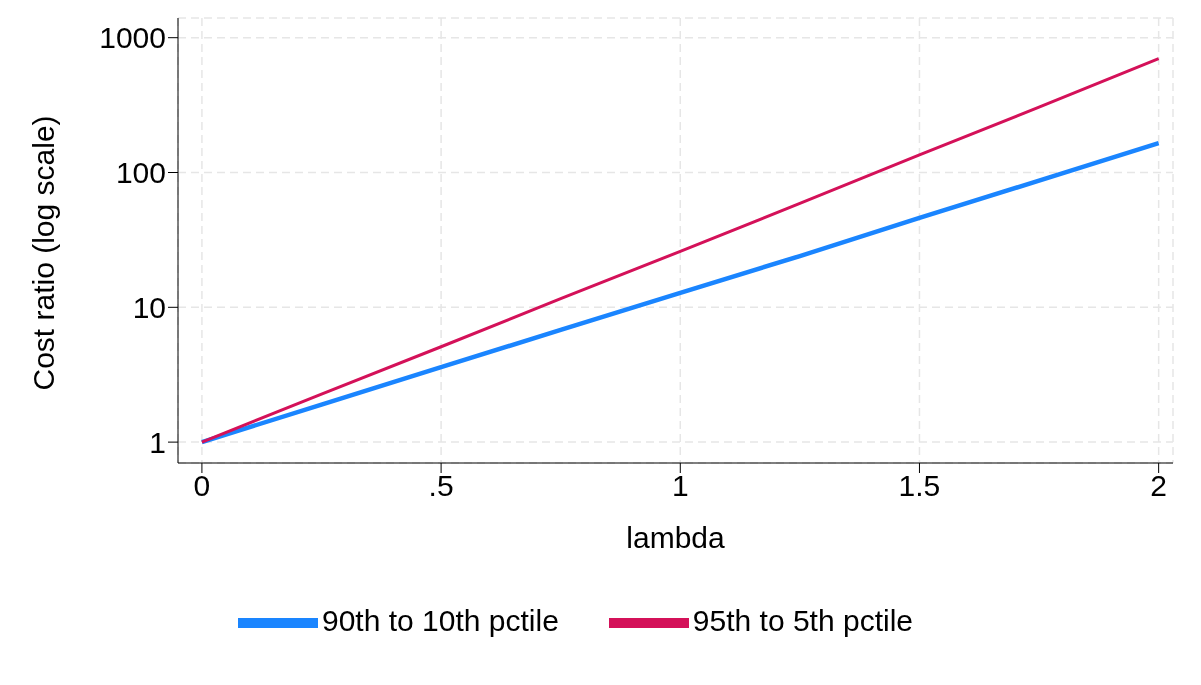  What do you see at coordinates (43, 253) in the screenshot?
I see `y-axis-title: Cost ratio (log scale)` at bounding box center [43, 253].